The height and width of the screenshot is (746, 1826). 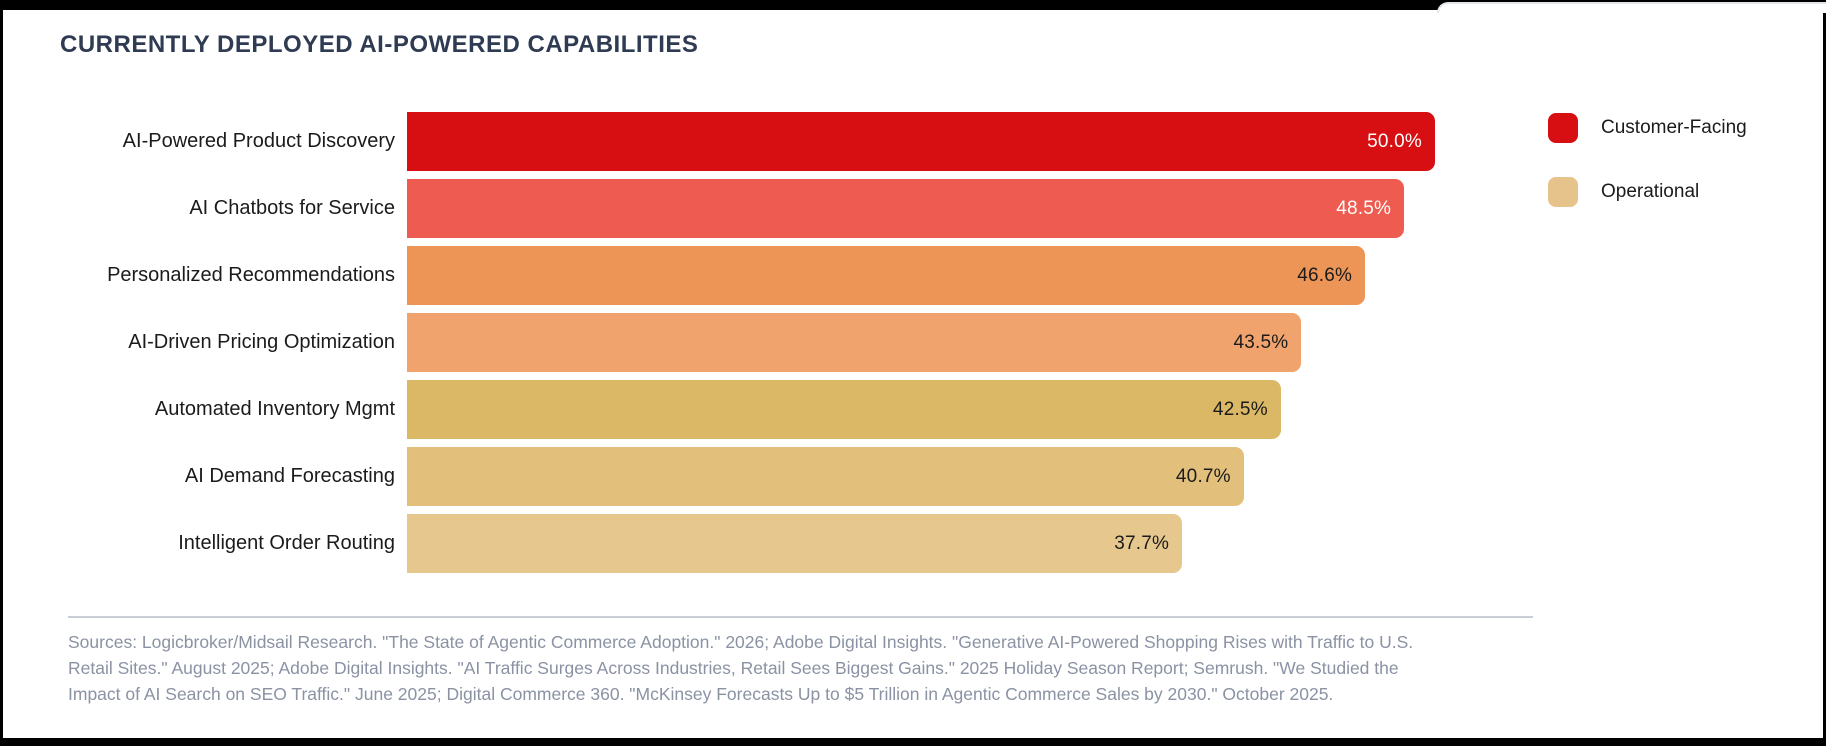 I want to click on legend-item: Customer-Facing, so click(x=1647, y=128).